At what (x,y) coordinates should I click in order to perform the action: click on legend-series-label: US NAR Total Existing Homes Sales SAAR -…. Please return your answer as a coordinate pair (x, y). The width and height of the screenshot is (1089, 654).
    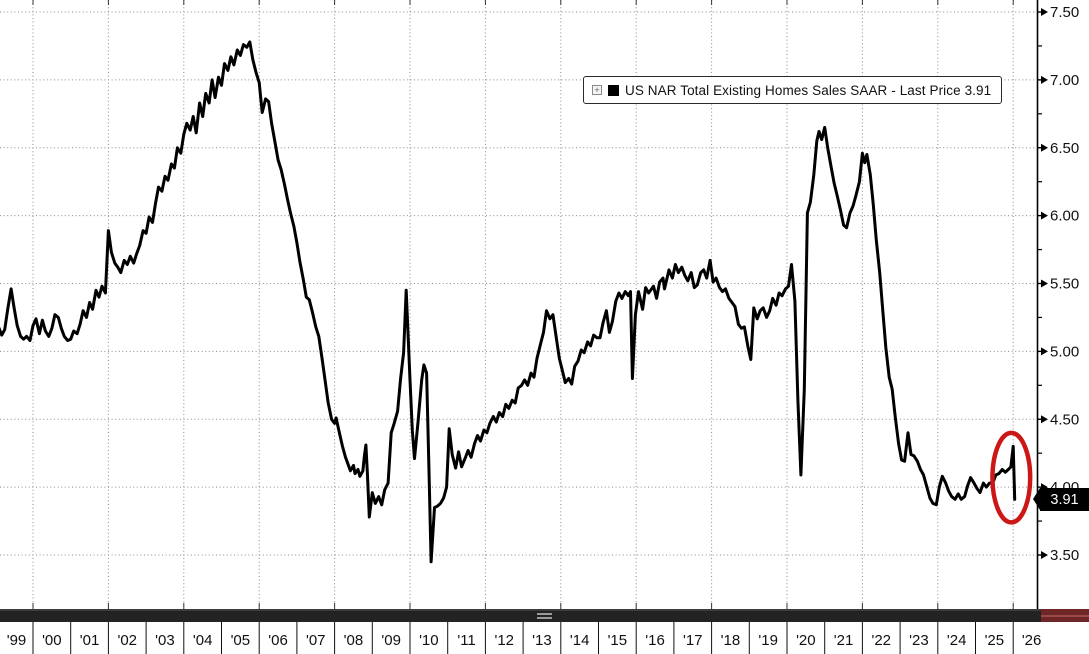
    Looking at the image, I should click on (808, 90).